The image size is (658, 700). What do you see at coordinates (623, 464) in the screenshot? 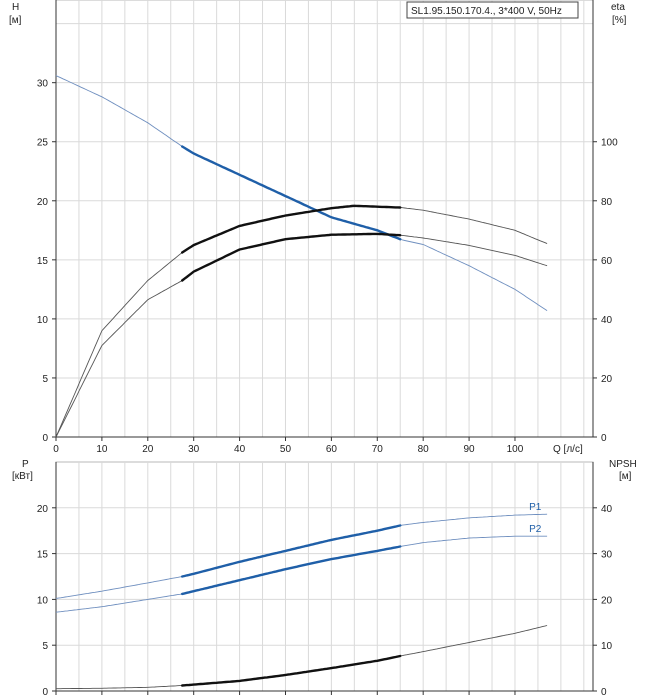
I see `npsh-axis-label: NPSH` at bounding box center [623, 464].